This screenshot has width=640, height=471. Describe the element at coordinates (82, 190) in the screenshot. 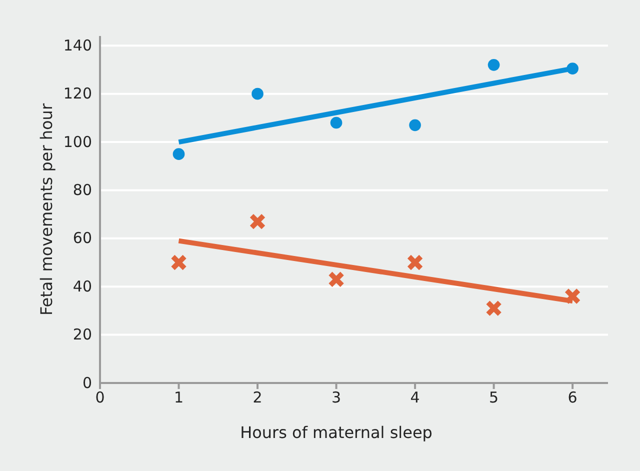

I see `y-tick-label: 80` at that location.